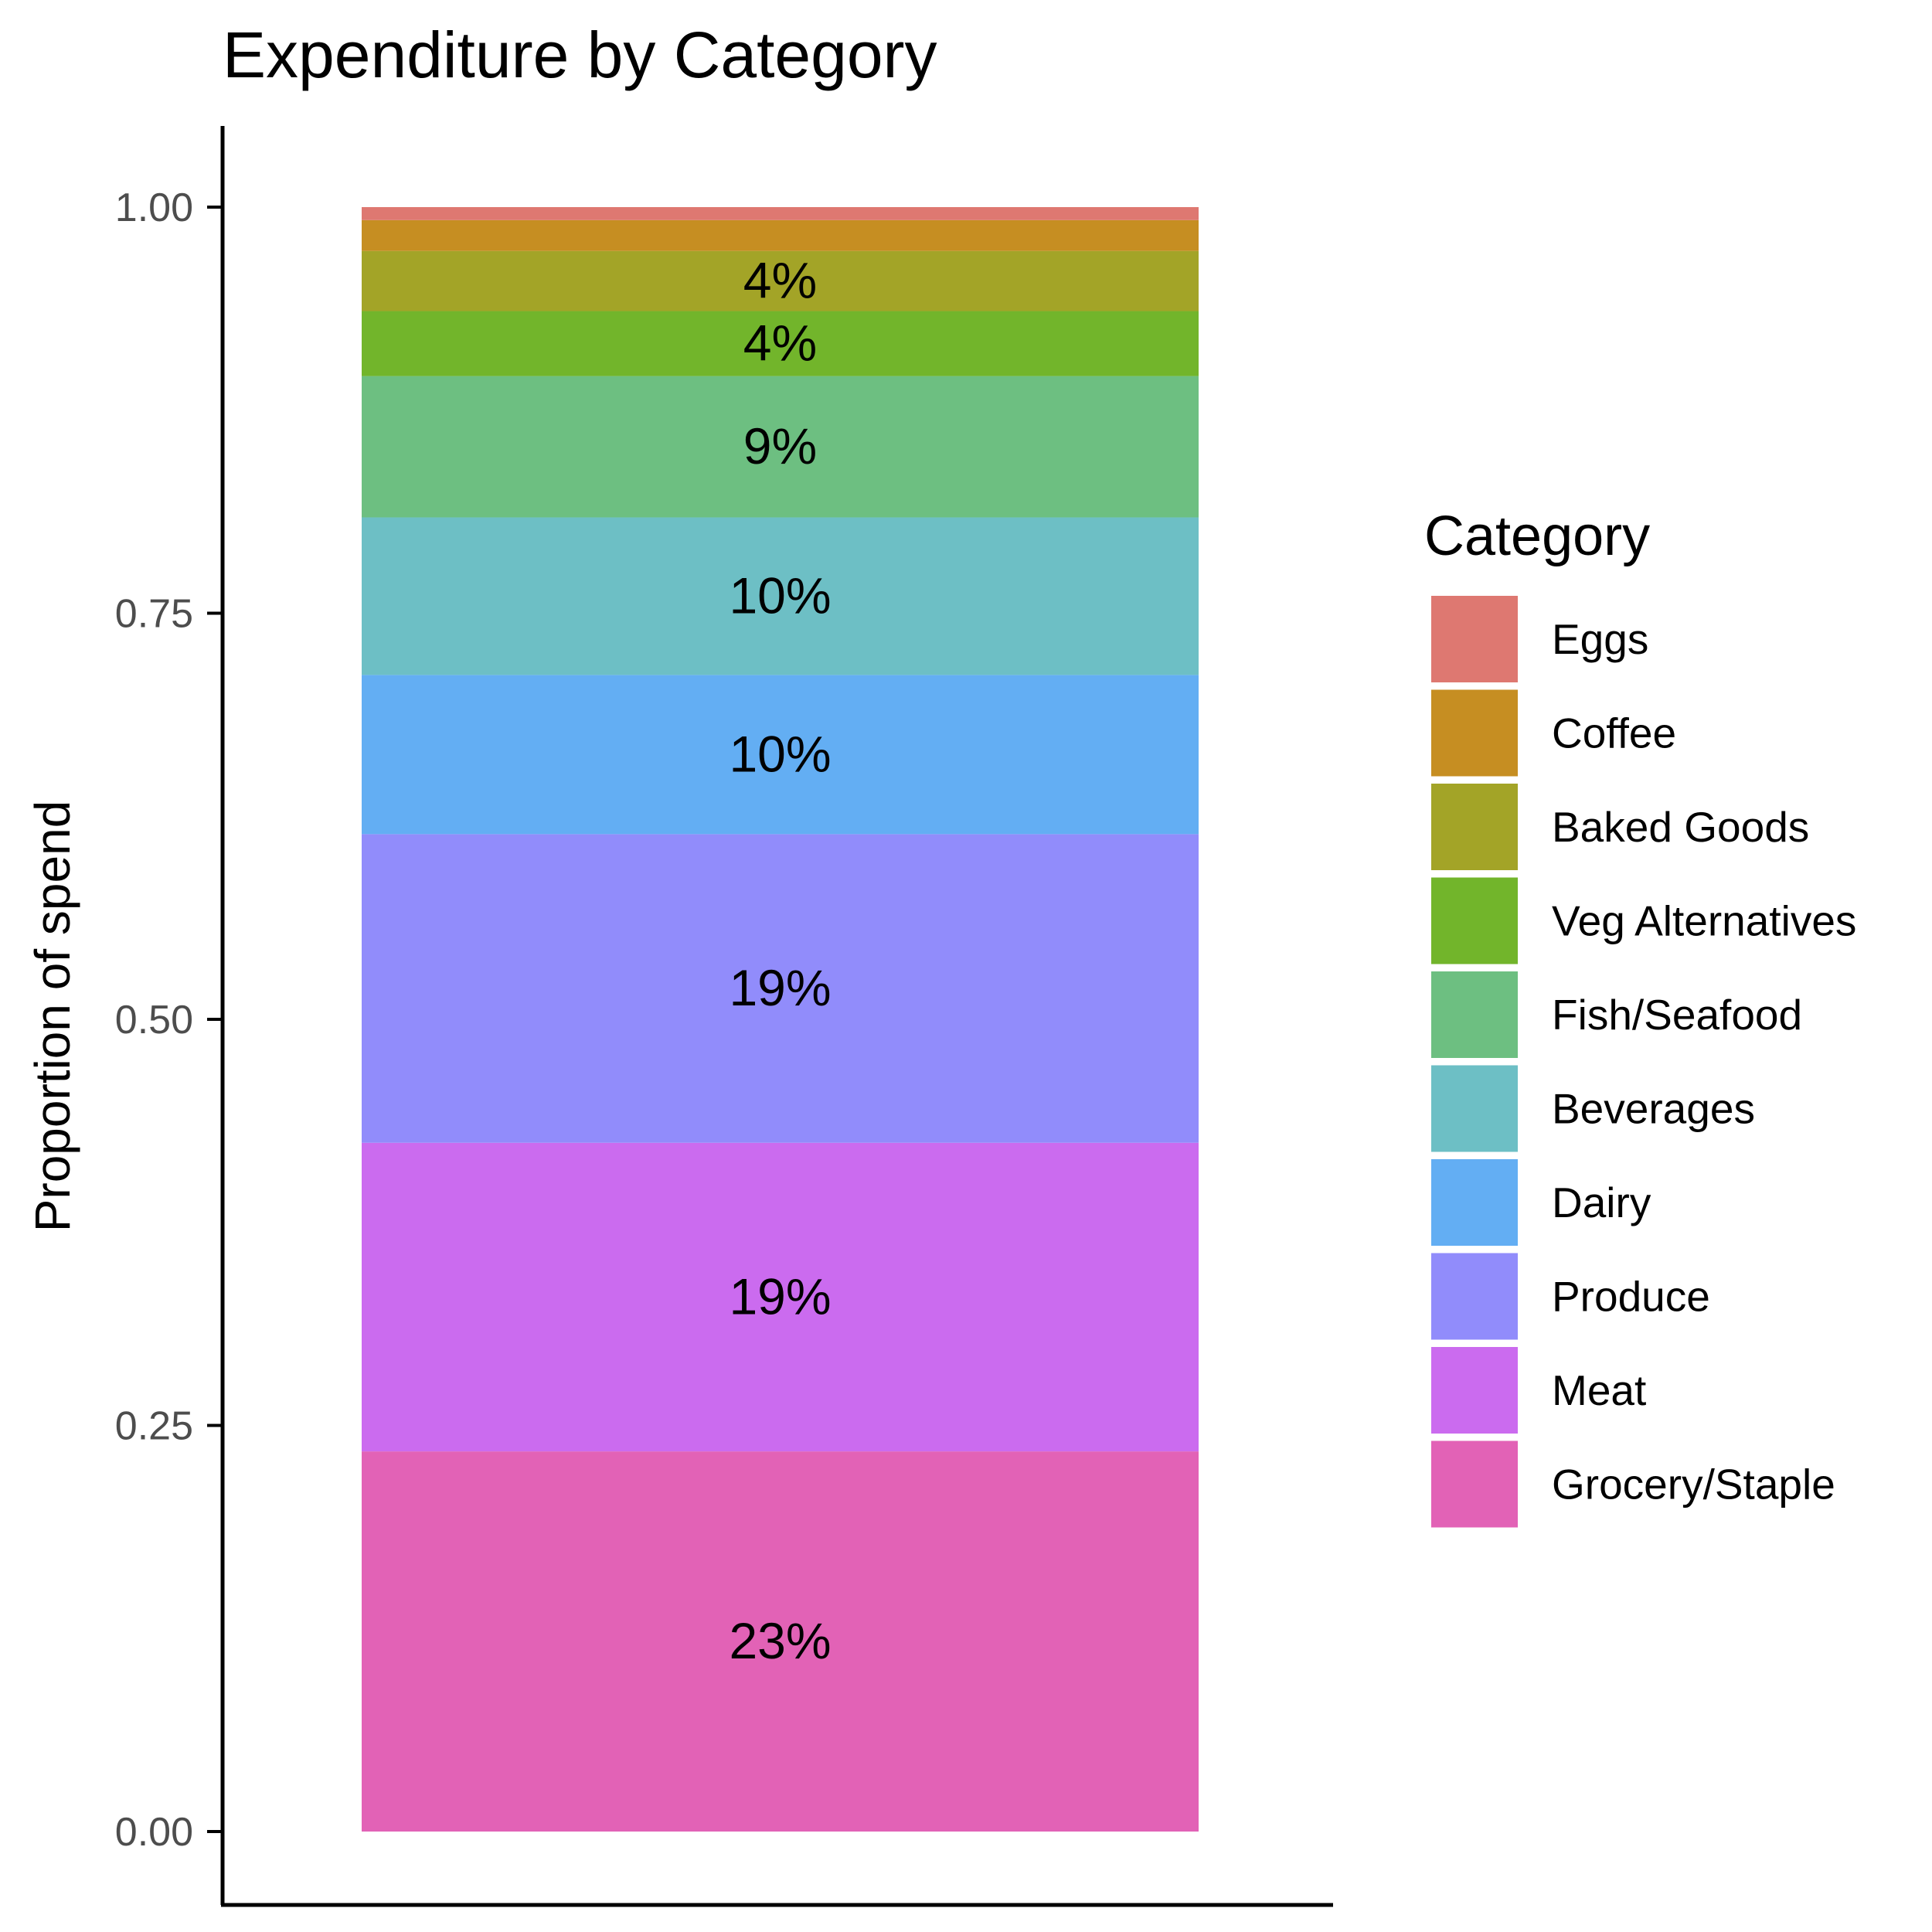 The height and width of the screenshot is (1932, 1932). What do you see at coordinates (580, 55) in the screenshot?
I see `chart-title: Expenditure by Category` at bounding box center [580, 55].